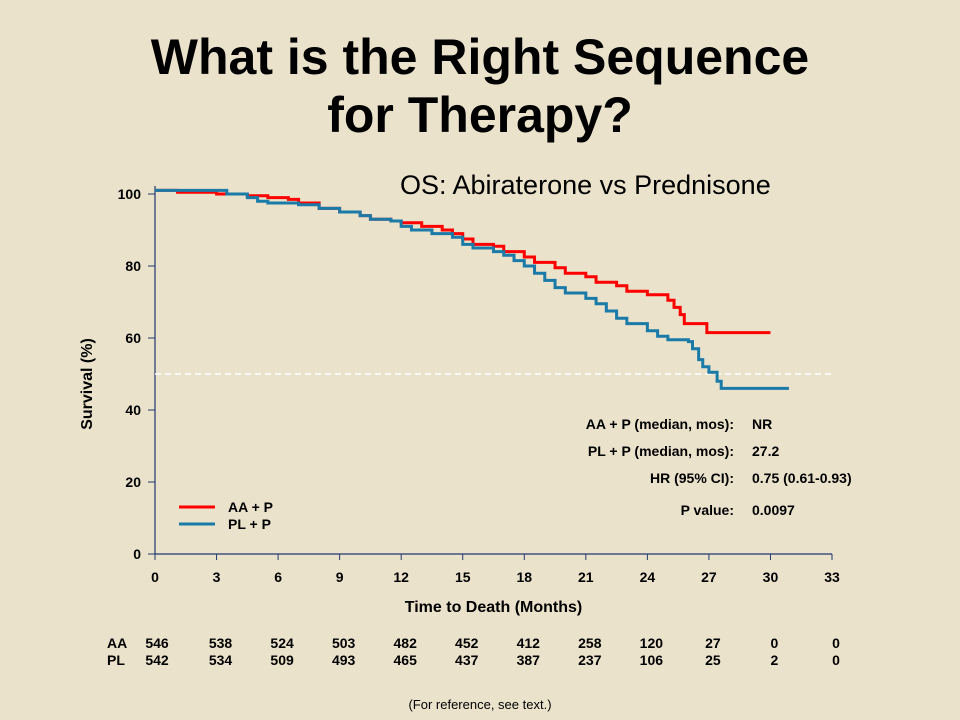 This screenshot has height=720, width=960. Describe the element at coordinates (463, 577) in the screenshot. I see `x-tick-label: 15` at that location.